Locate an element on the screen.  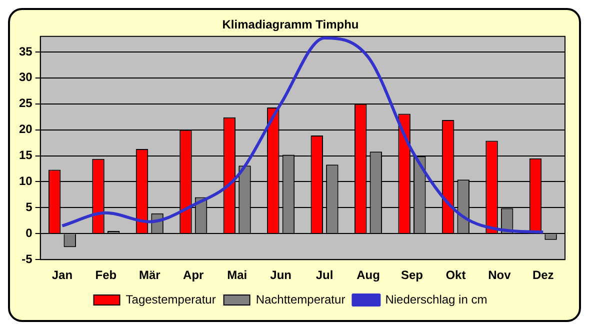
x-tick-label: Dez is located at coordinates (543, 275).